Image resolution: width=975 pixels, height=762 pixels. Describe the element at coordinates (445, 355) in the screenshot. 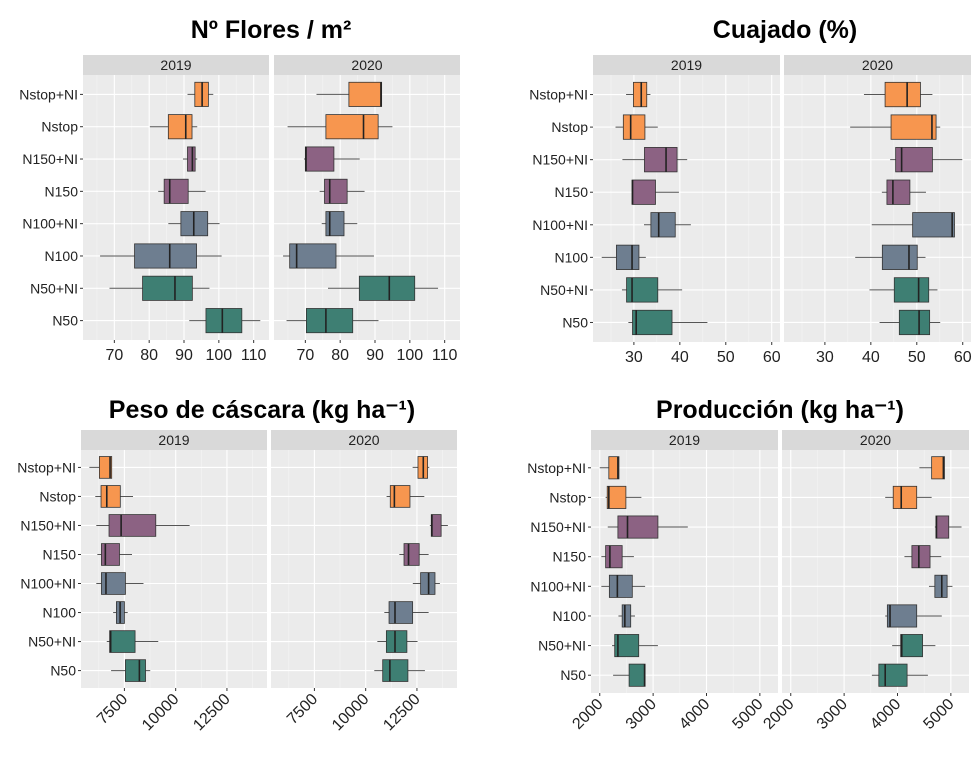

I see `x-tick-label: 110` at that location.